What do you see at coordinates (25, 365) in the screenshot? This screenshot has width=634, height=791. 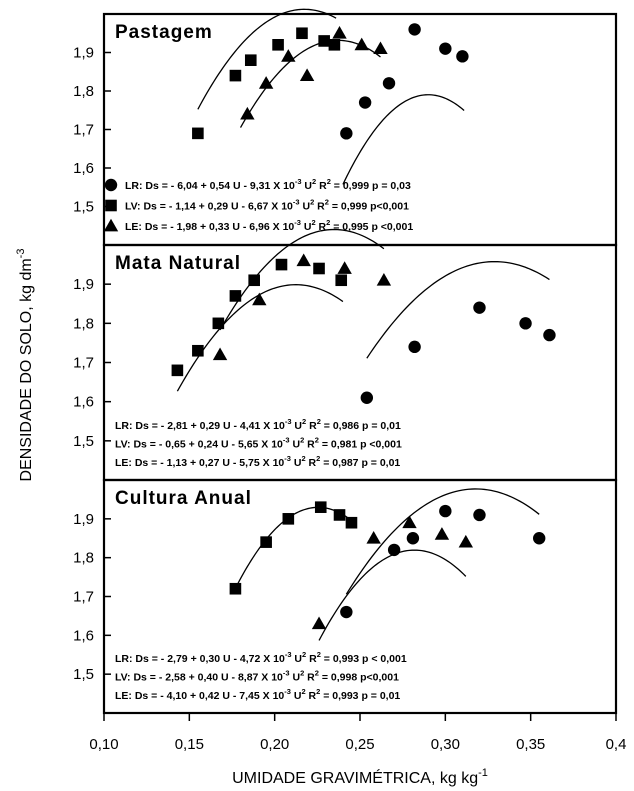 I see `y-axis-title: DENSIDADE DO SOLO, kg dm-3` at bounding box center [25, 365].